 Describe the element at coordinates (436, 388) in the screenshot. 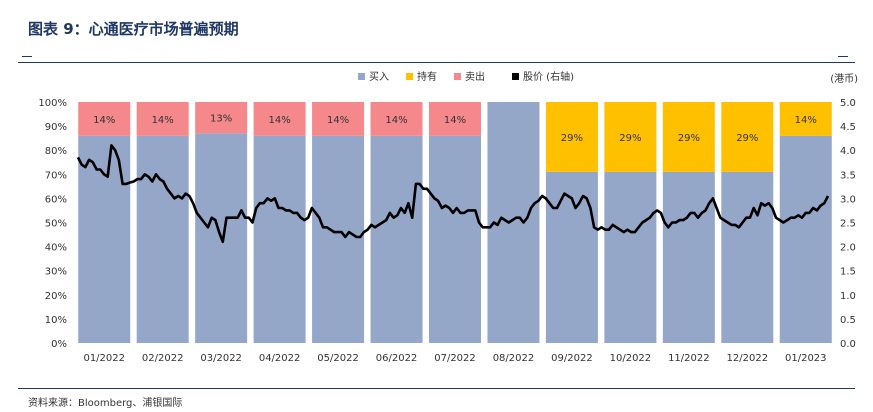

I see `source-rule` at that location.